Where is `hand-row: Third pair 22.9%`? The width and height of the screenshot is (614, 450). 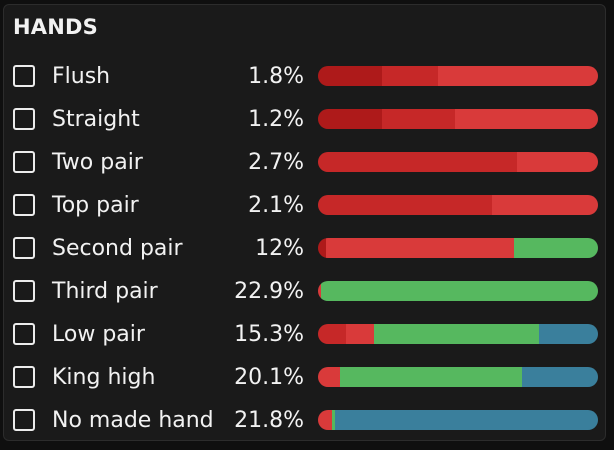 hand-row: Third pair 22.9% is located at coordinates (304, 293).